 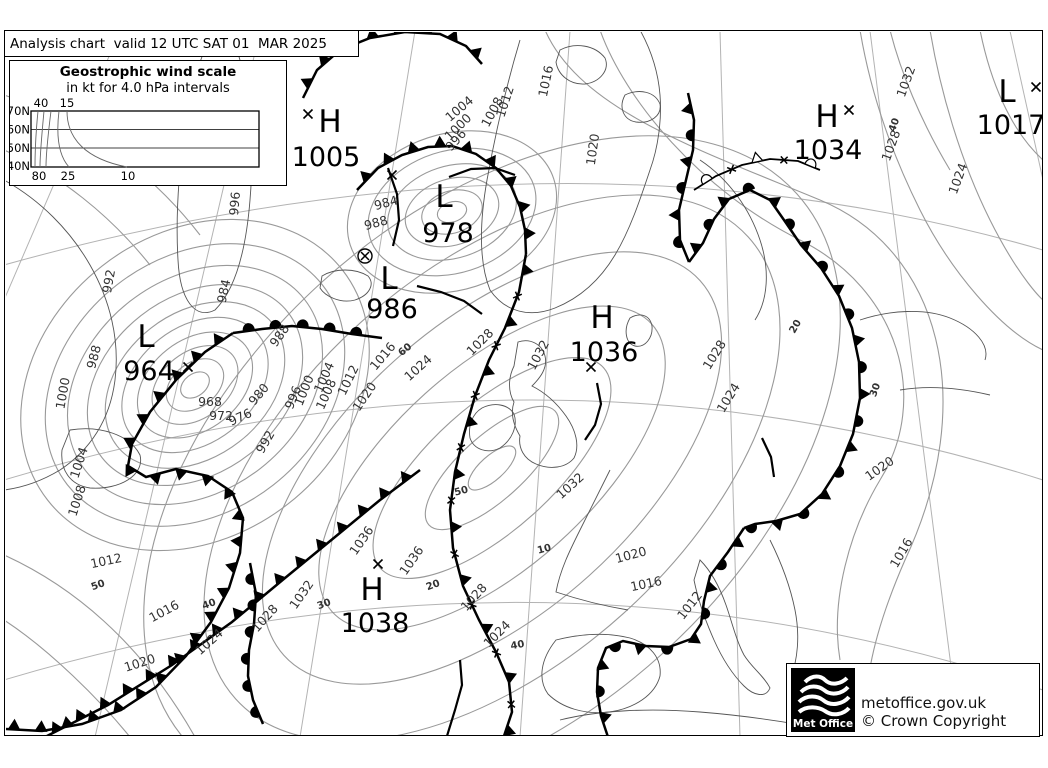 What do you see at coordinates (433, 585) in the screenshot?
I see `wind-speed-label: 20` at bounding box center [433, 585].